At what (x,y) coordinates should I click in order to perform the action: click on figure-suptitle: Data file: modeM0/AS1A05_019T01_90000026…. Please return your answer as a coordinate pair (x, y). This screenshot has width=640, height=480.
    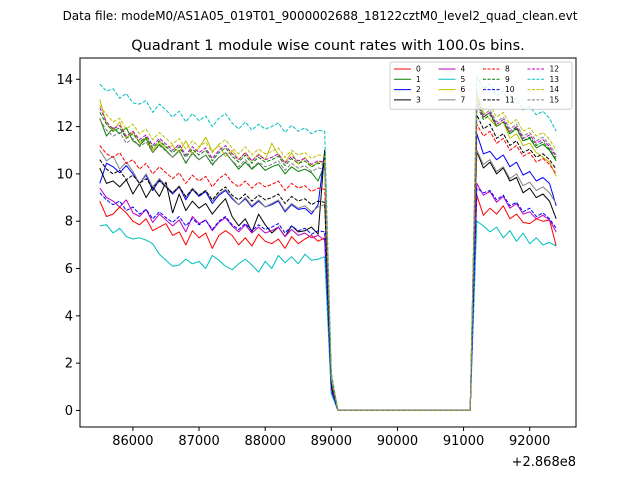
    Looking at the image, I should click on (320, 16).